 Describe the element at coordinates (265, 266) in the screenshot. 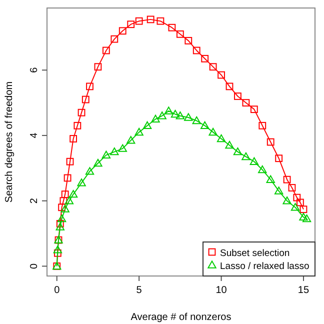

I see `legend-label: Lasso / relaxed lasso` at that location.